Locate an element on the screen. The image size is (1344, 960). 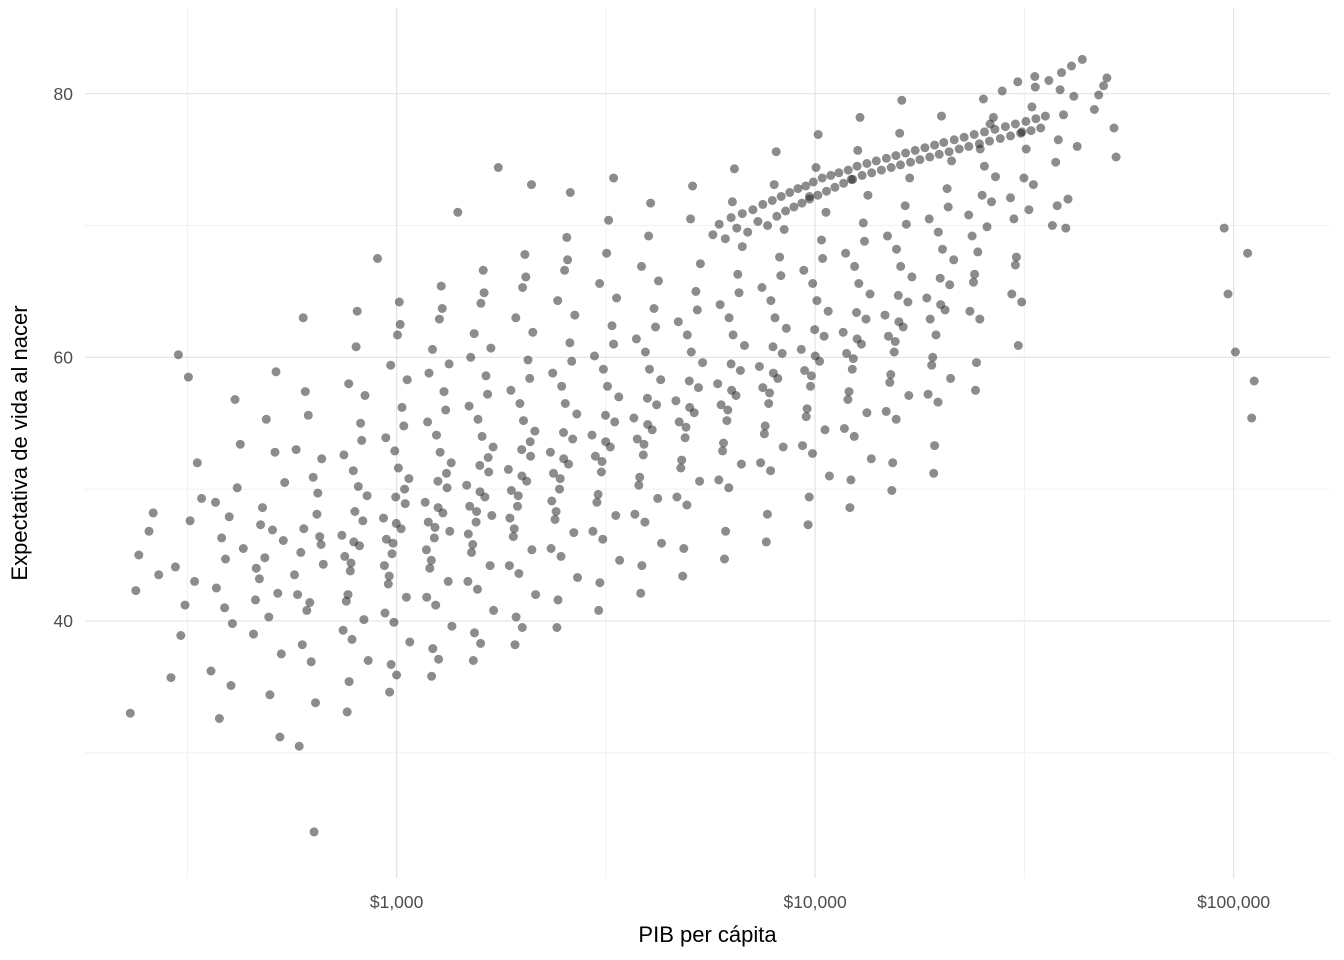
x-axis-tick-labels: $1,000 $10,000 $100,000 is located at coordinates (820, 902).